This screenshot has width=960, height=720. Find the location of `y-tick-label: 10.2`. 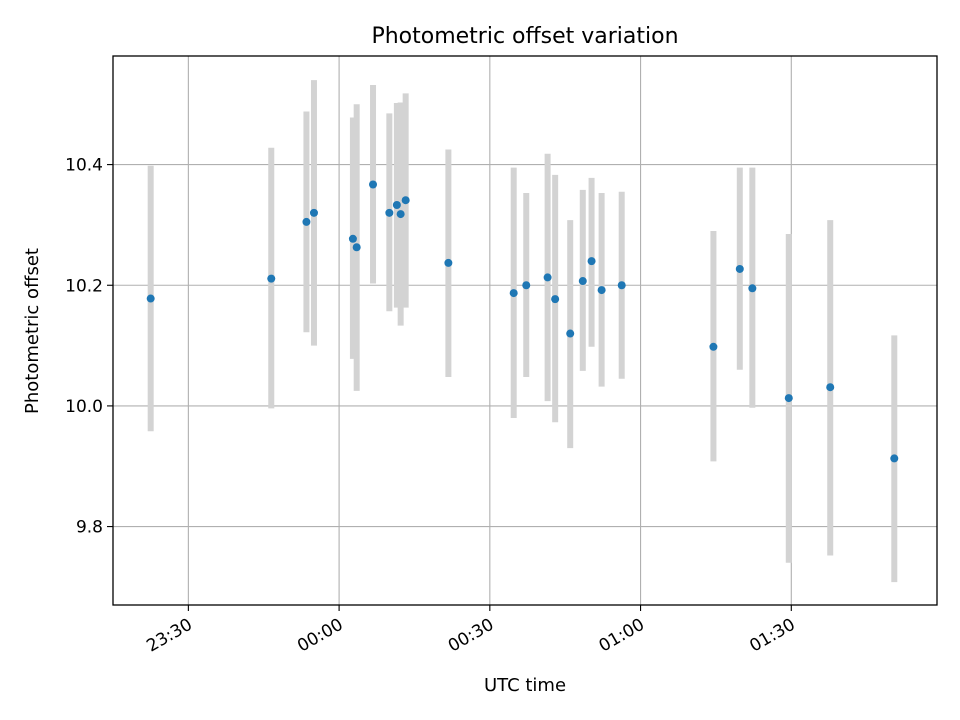

y-tick-label: 10.2 is located at coordinates (84, 286).